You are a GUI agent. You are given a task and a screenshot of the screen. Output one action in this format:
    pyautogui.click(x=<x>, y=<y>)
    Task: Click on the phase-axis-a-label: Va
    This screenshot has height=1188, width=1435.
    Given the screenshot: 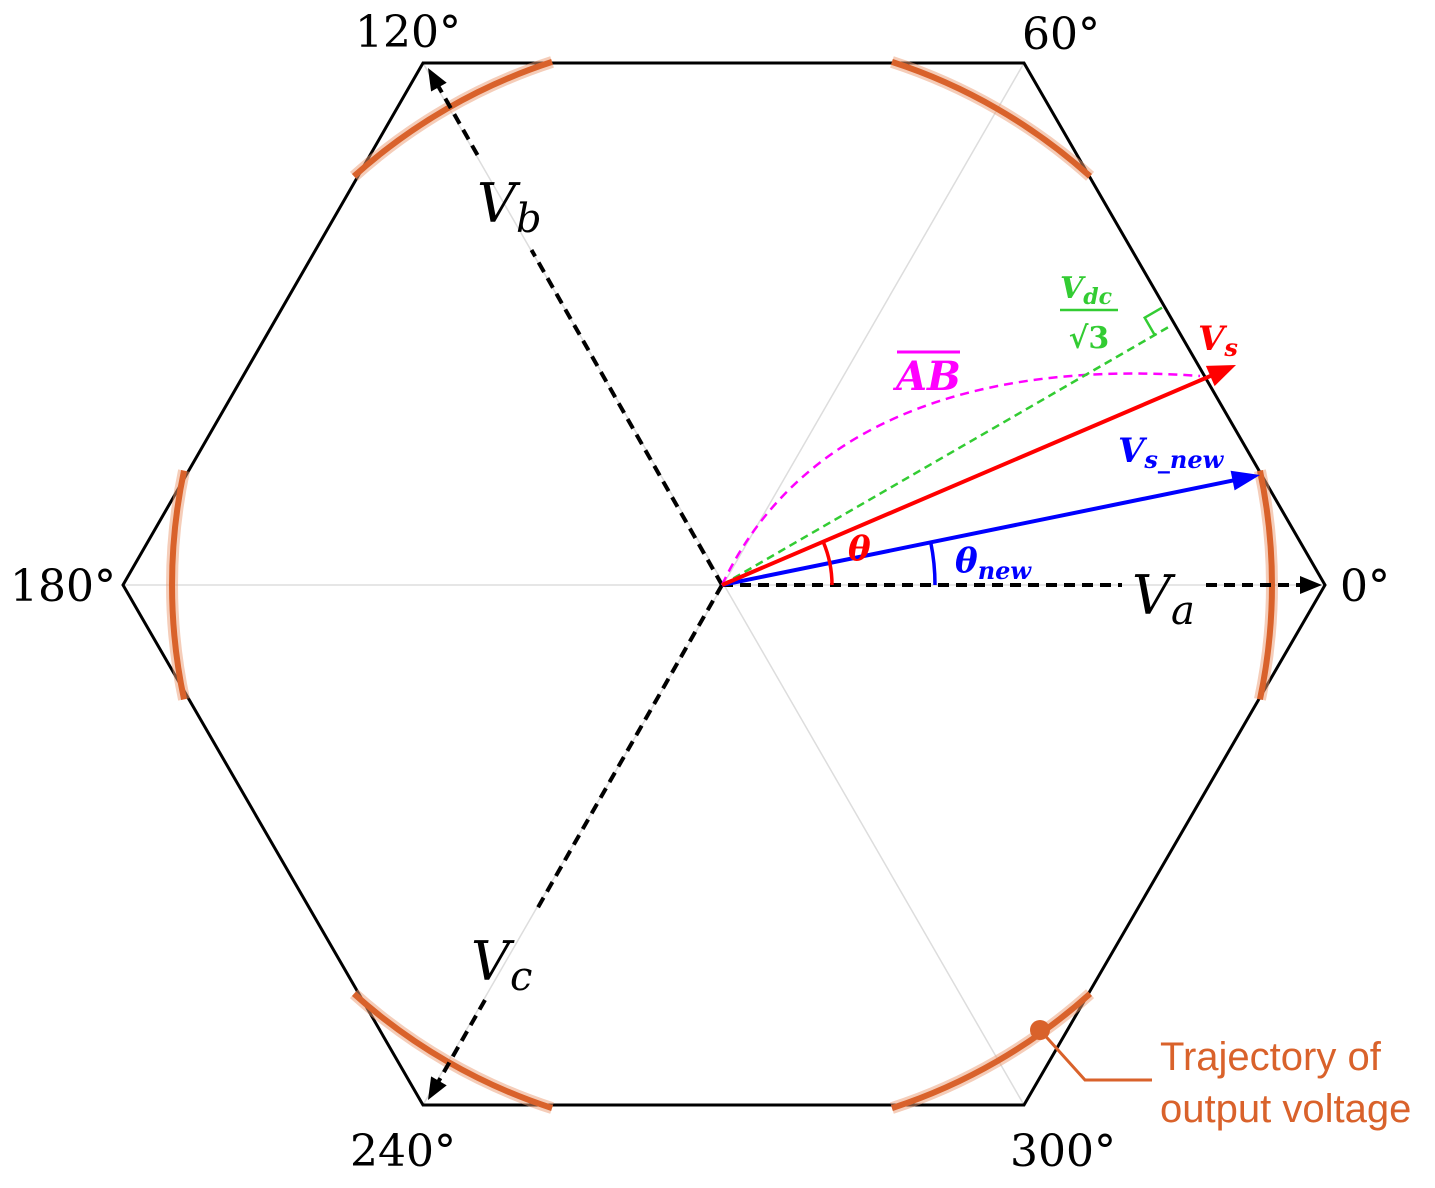 What is the action you would take?
    pyautogui.click(x=1163, y=599)
    